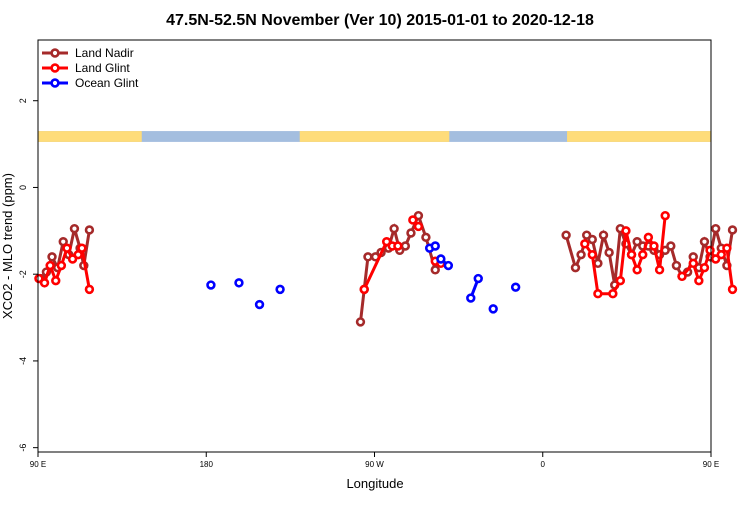 This screenshot has height=505, width=750. I want to click on legend-label: Ocean Glint, so click(107, 83).